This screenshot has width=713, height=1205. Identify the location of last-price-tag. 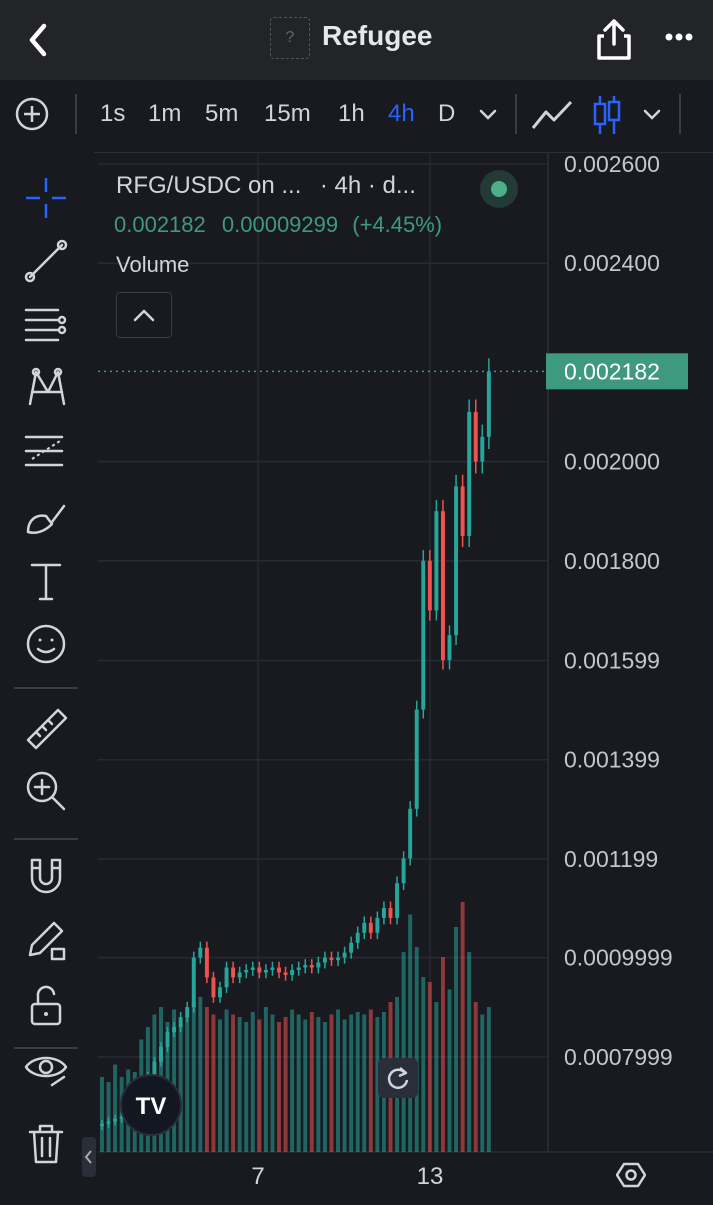
(617, 371).